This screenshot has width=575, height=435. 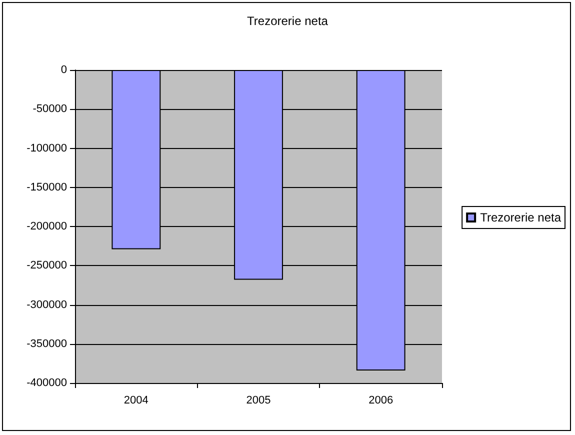 What do you see at coordinates (521, 217) in the screenshot?
I see `legend-label: Trezorerie neta` at bounding box center [521, 217].